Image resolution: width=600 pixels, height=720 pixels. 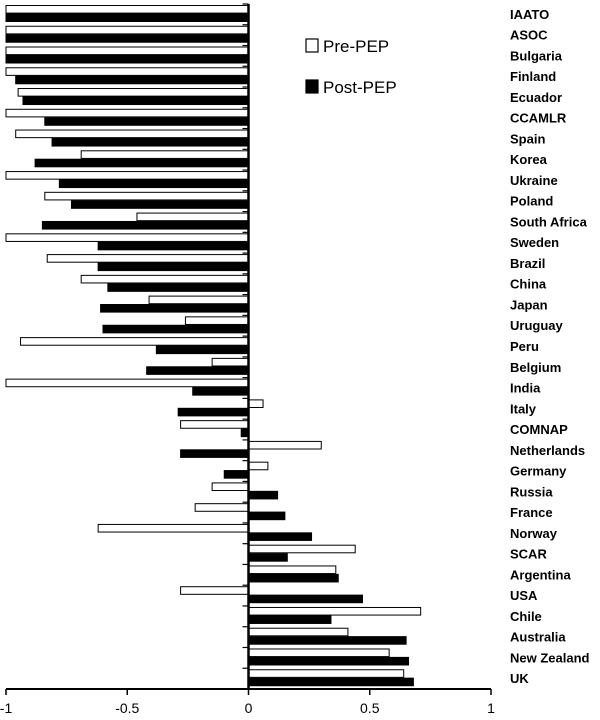 I want to click on bar-post-pep-netherlands, so click(x=215, y=453).